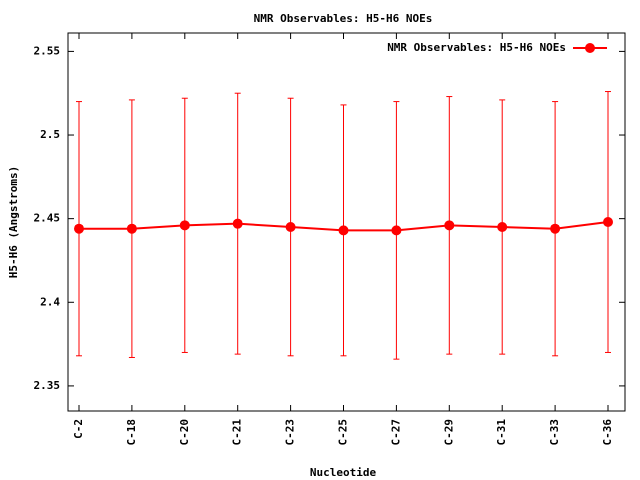 The image size is (640, 480). I want to click on x-tick-label: C-18, so click(131, 432).